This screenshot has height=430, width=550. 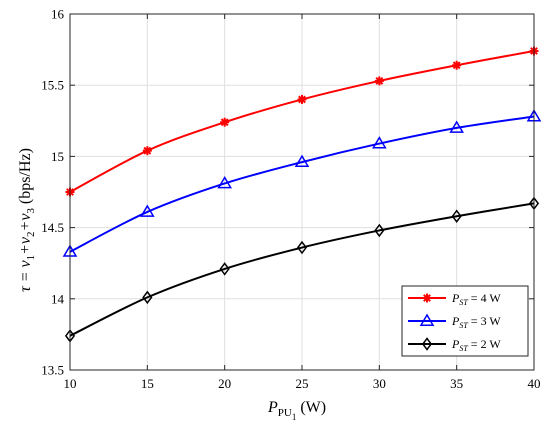 I want to click on x-tick-label: 35, so click(x=456, y=383).